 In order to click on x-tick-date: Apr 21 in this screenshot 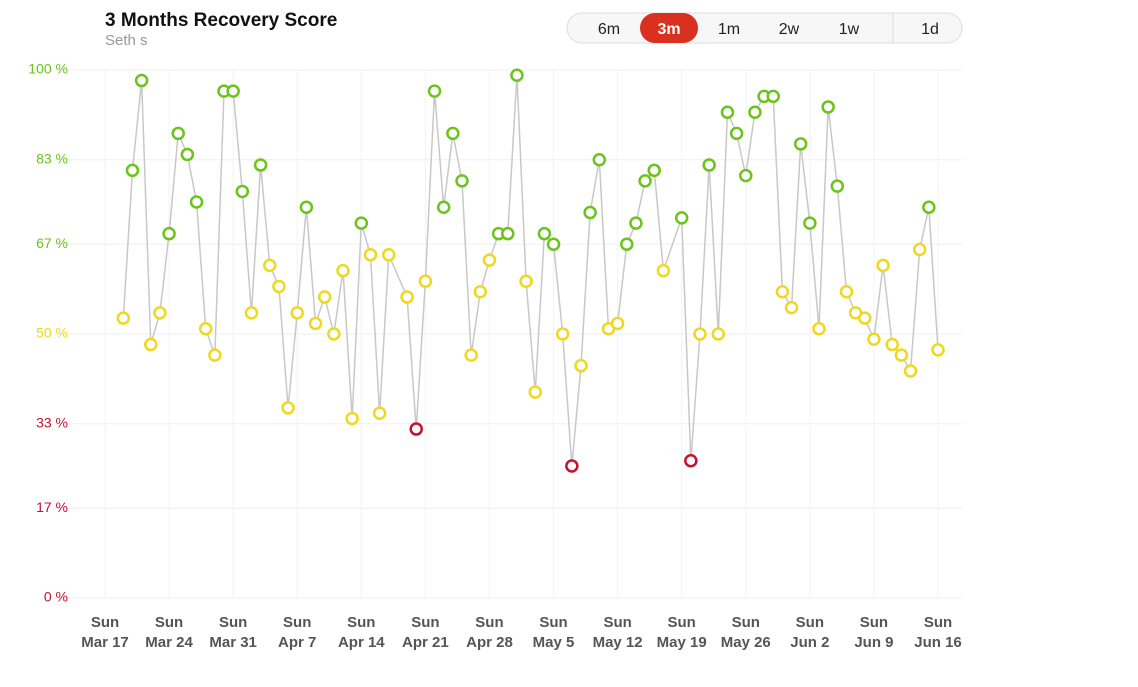, I will do `click(425, 642)`.